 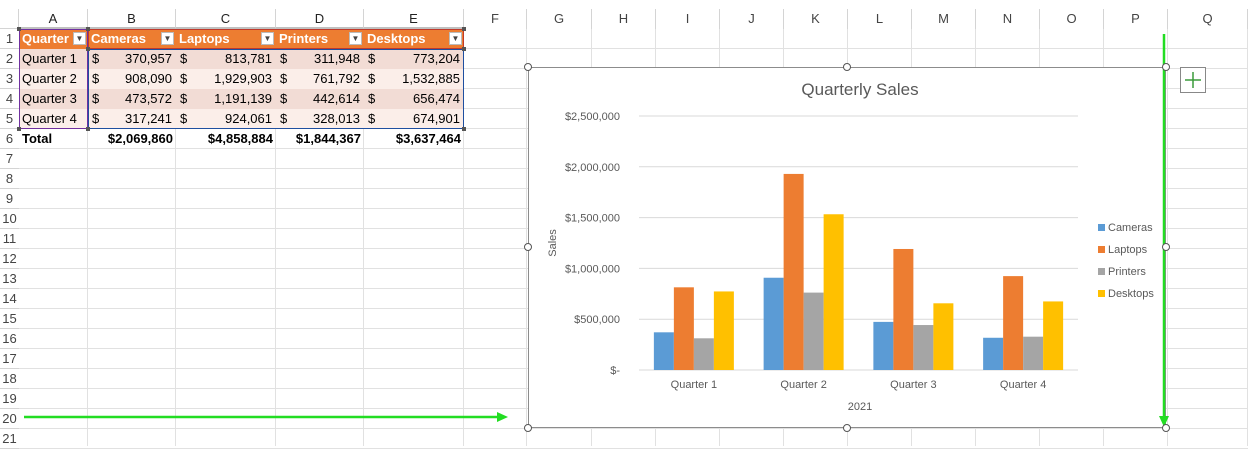 What do you see at coordinates (53, 79) in the screenshot?
I see `quarter-cell: Quarter 2` at bounding box center [53, 79].